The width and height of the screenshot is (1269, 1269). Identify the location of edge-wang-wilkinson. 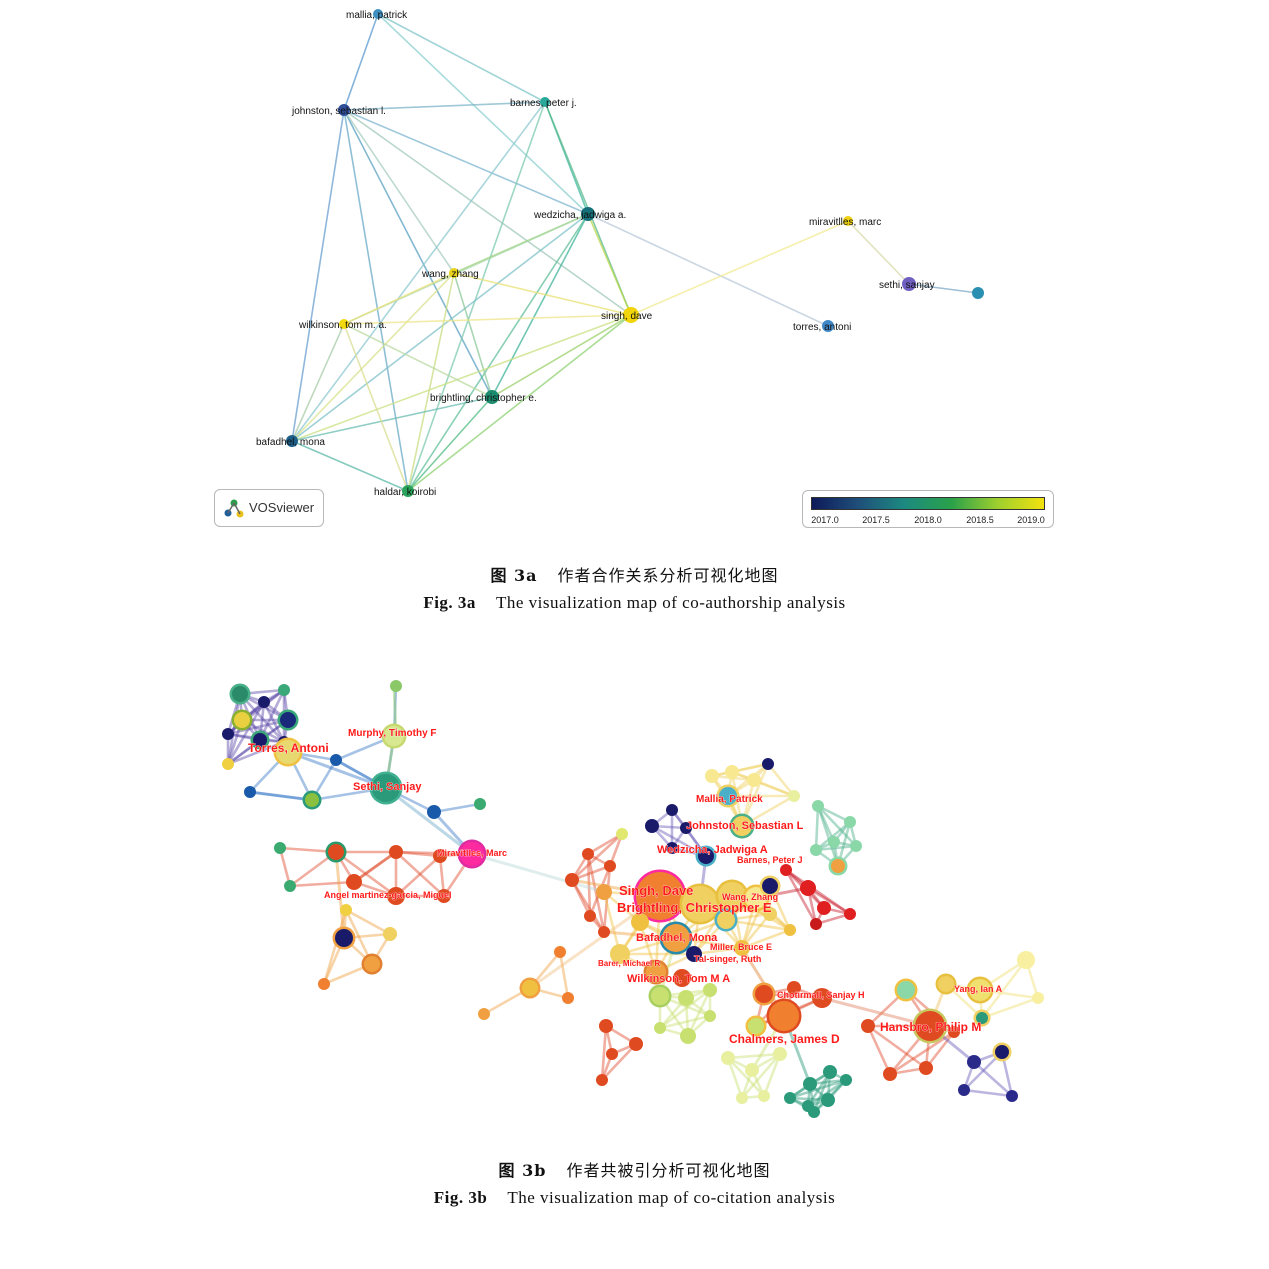
(399, 298).